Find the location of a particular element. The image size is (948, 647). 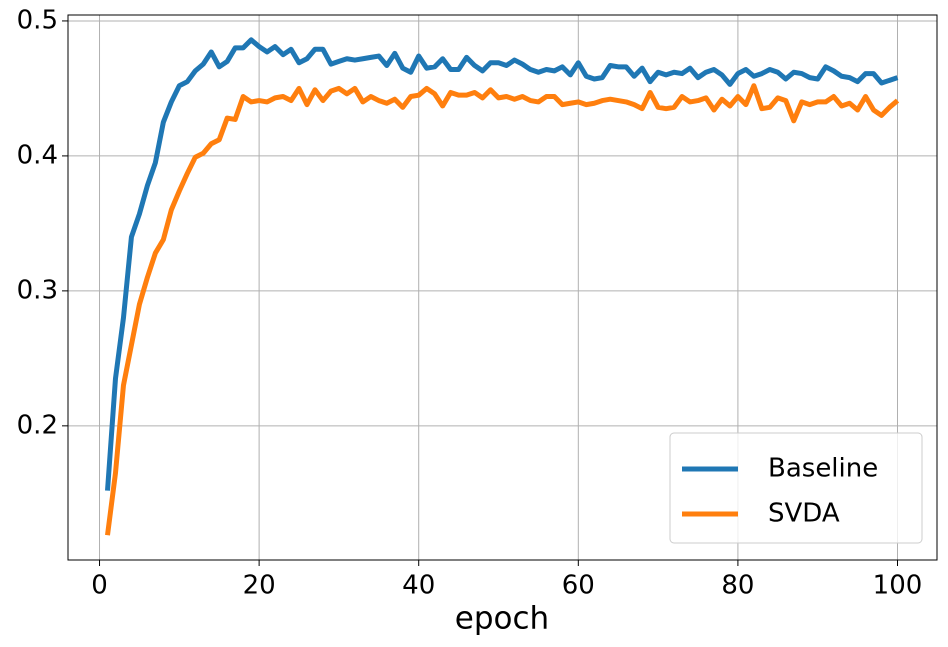

legend: Baseline SVDA is located at coordinates (796, 488).